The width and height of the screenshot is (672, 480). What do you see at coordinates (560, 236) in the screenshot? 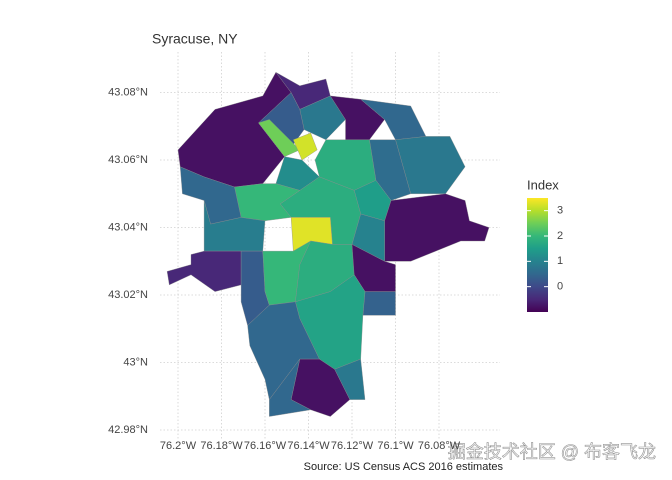
I see `legend-tick-label: 2` at bounding box center [560, 236].